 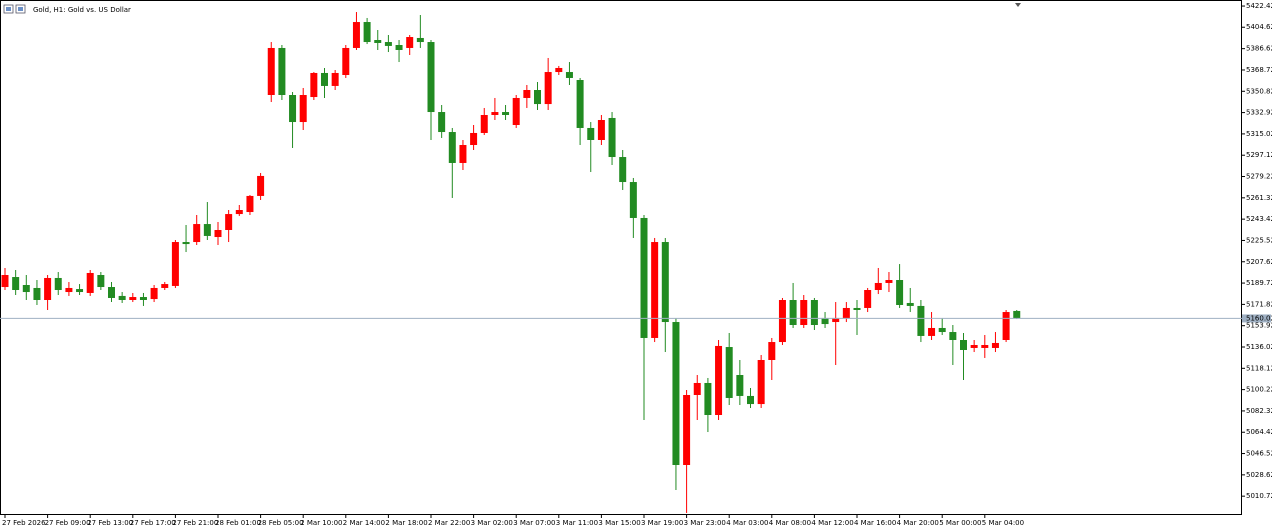 What do you see at coordinates (1259, 326) in the screenshot?
I see `y-tick-label: 5153.92` at bounding box center [1259, 326].